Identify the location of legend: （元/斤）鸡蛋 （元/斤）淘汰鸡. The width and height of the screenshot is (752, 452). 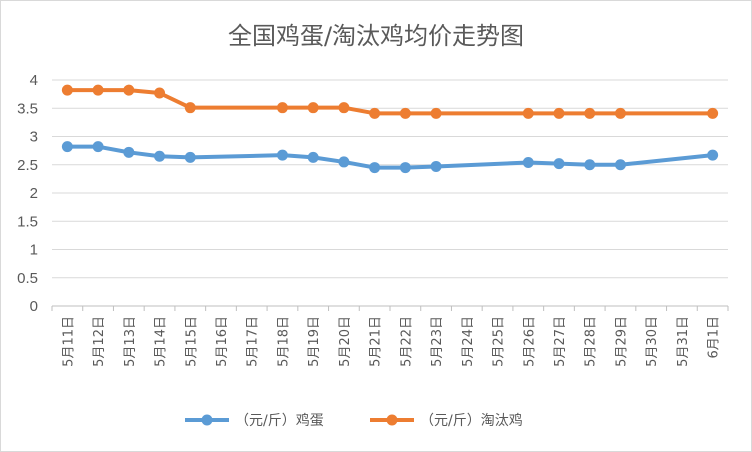
(354, 420).